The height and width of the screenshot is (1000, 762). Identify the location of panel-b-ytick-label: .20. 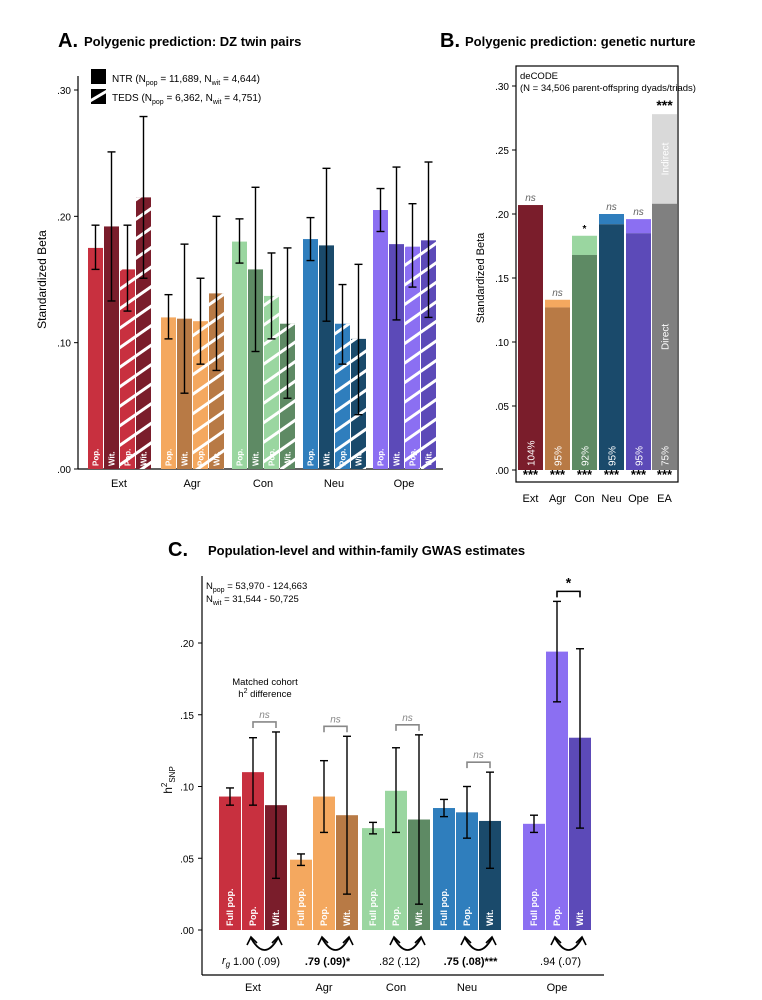
(502, 215).